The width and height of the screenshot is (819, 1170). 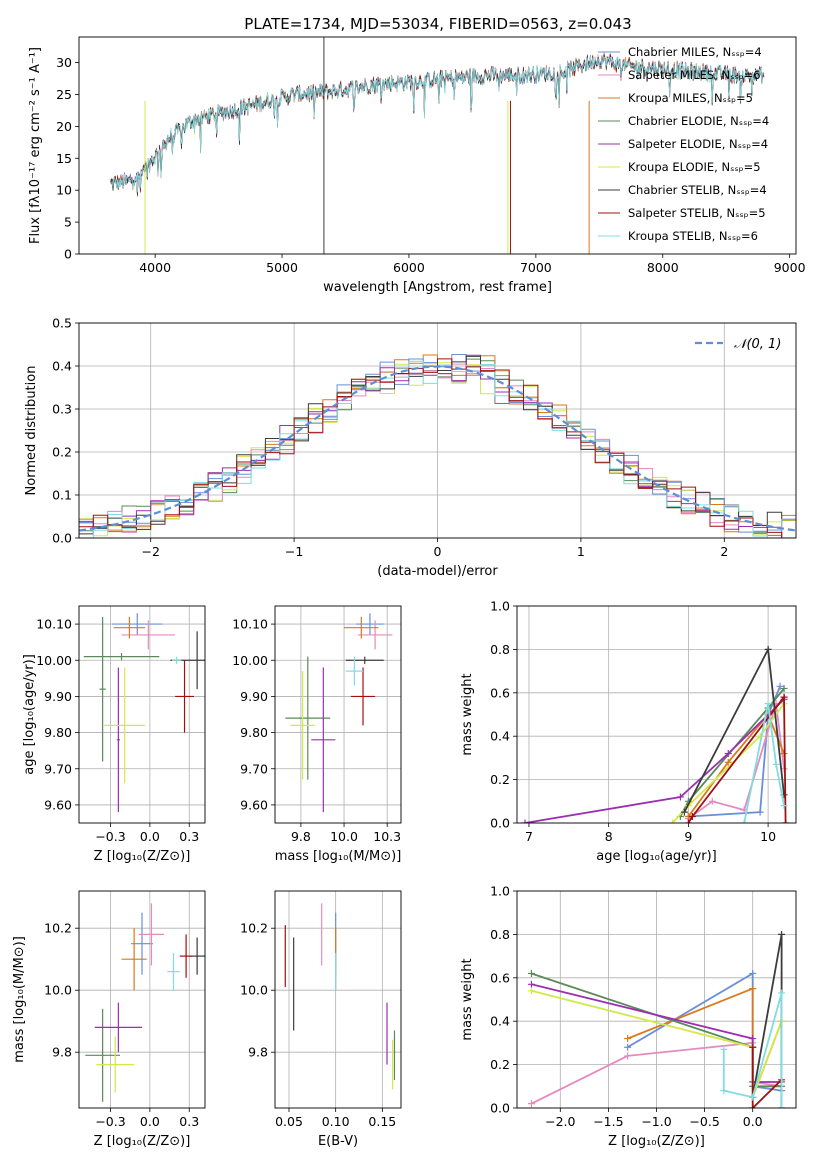 What do you see at coordinates (289, 1121) in the screenshot?
I see `x-tick-label: 0.05` at bounding box center [289, 1121].